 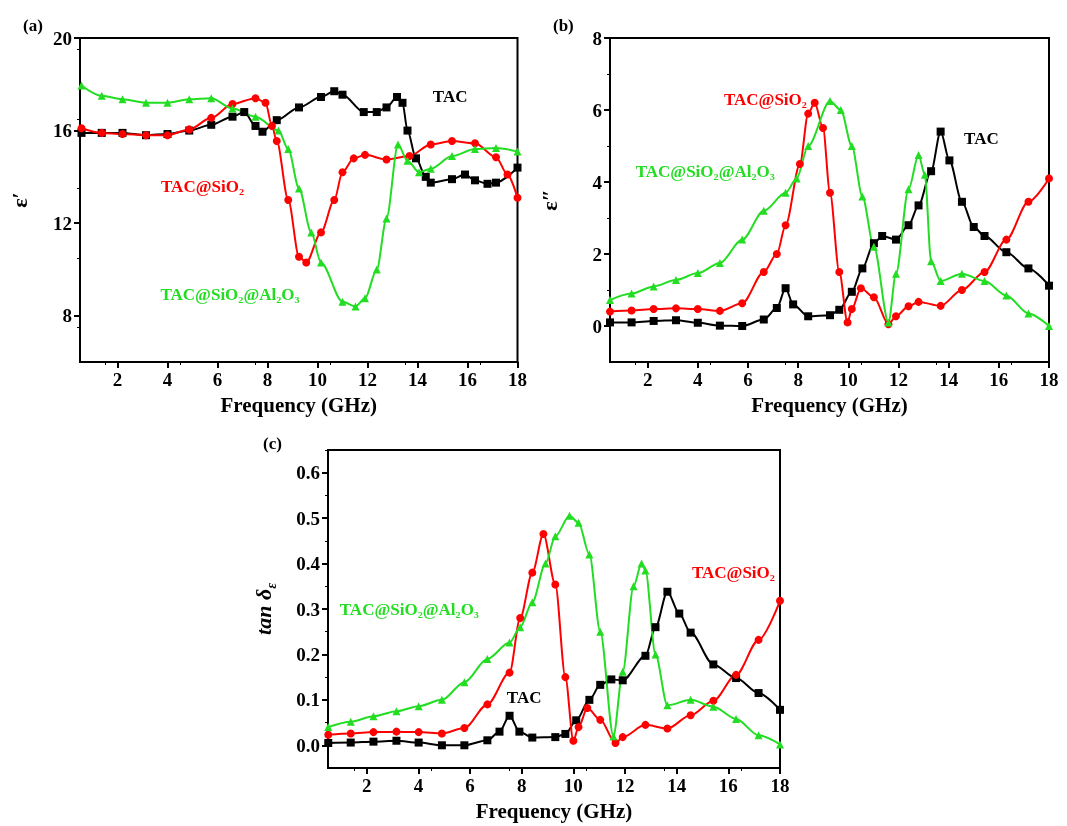 What do you see at coordinates (19, 200) in the screenshot?
I see `y-axis-title: ε′` at bounding box center [19, 200].